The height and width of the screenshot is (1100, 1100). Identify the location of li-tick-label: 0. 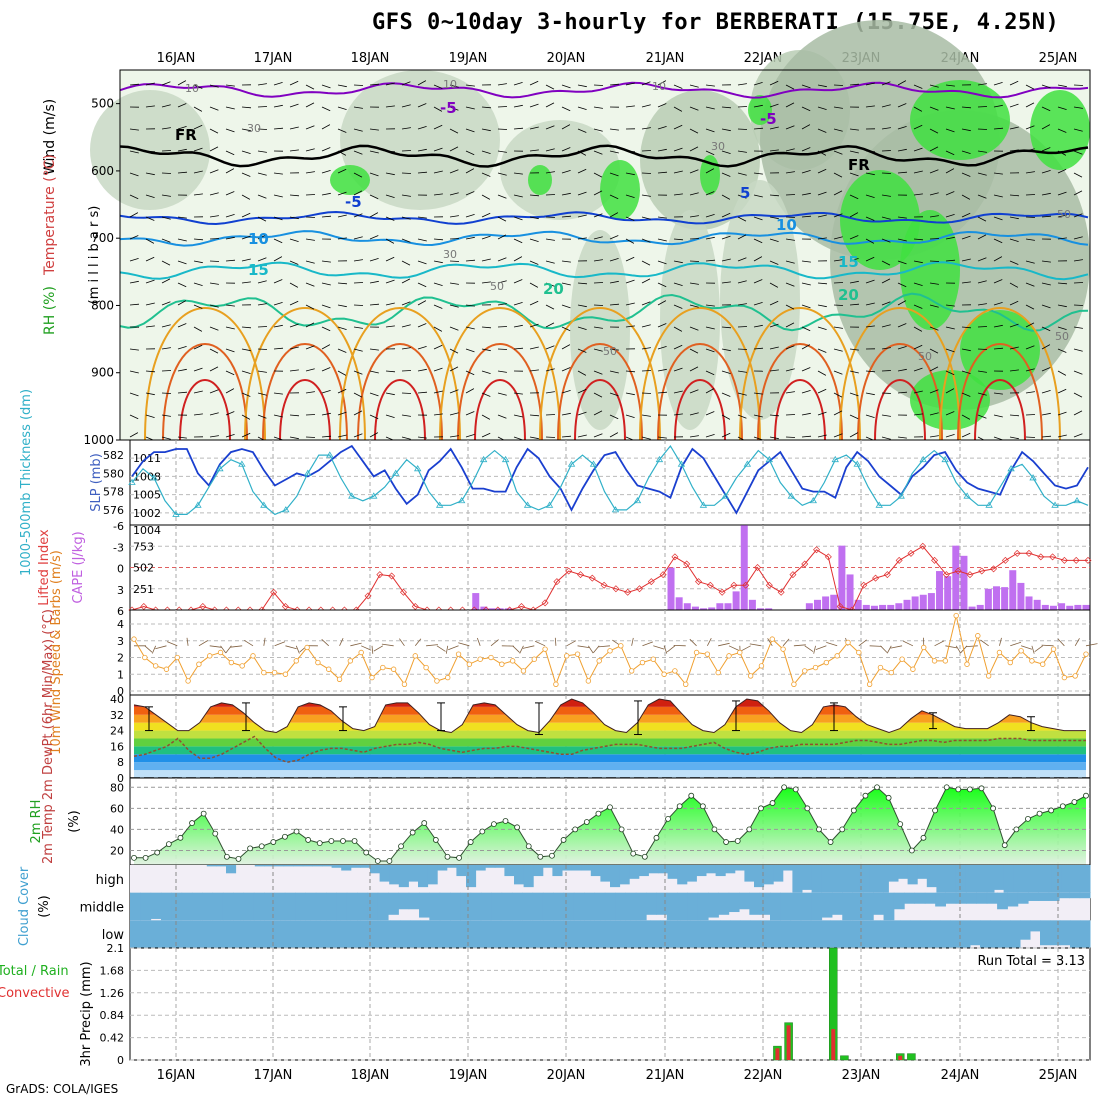
(120, 569).